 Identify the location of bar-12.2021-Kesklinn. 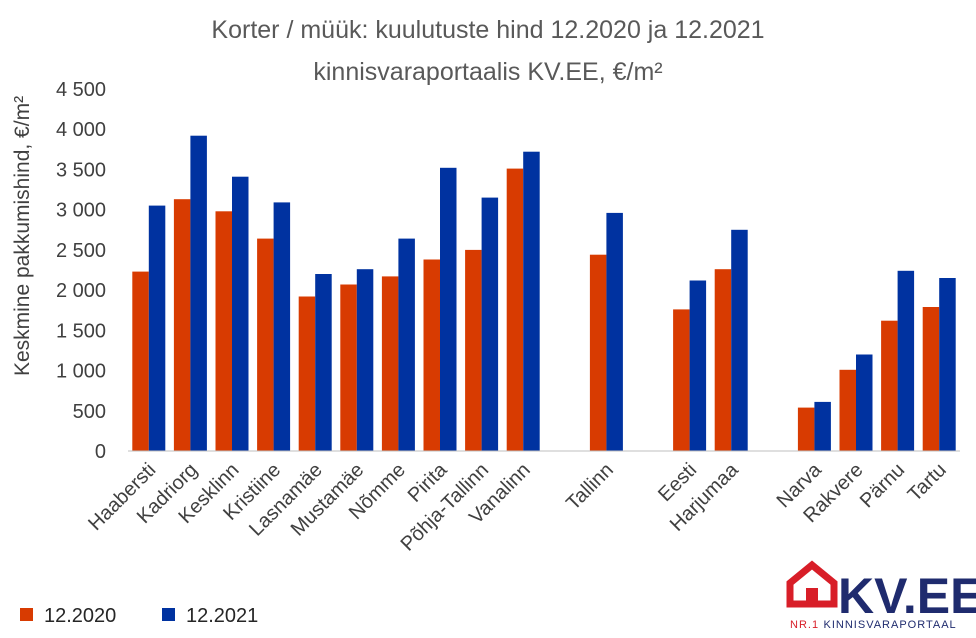
(240, 313).